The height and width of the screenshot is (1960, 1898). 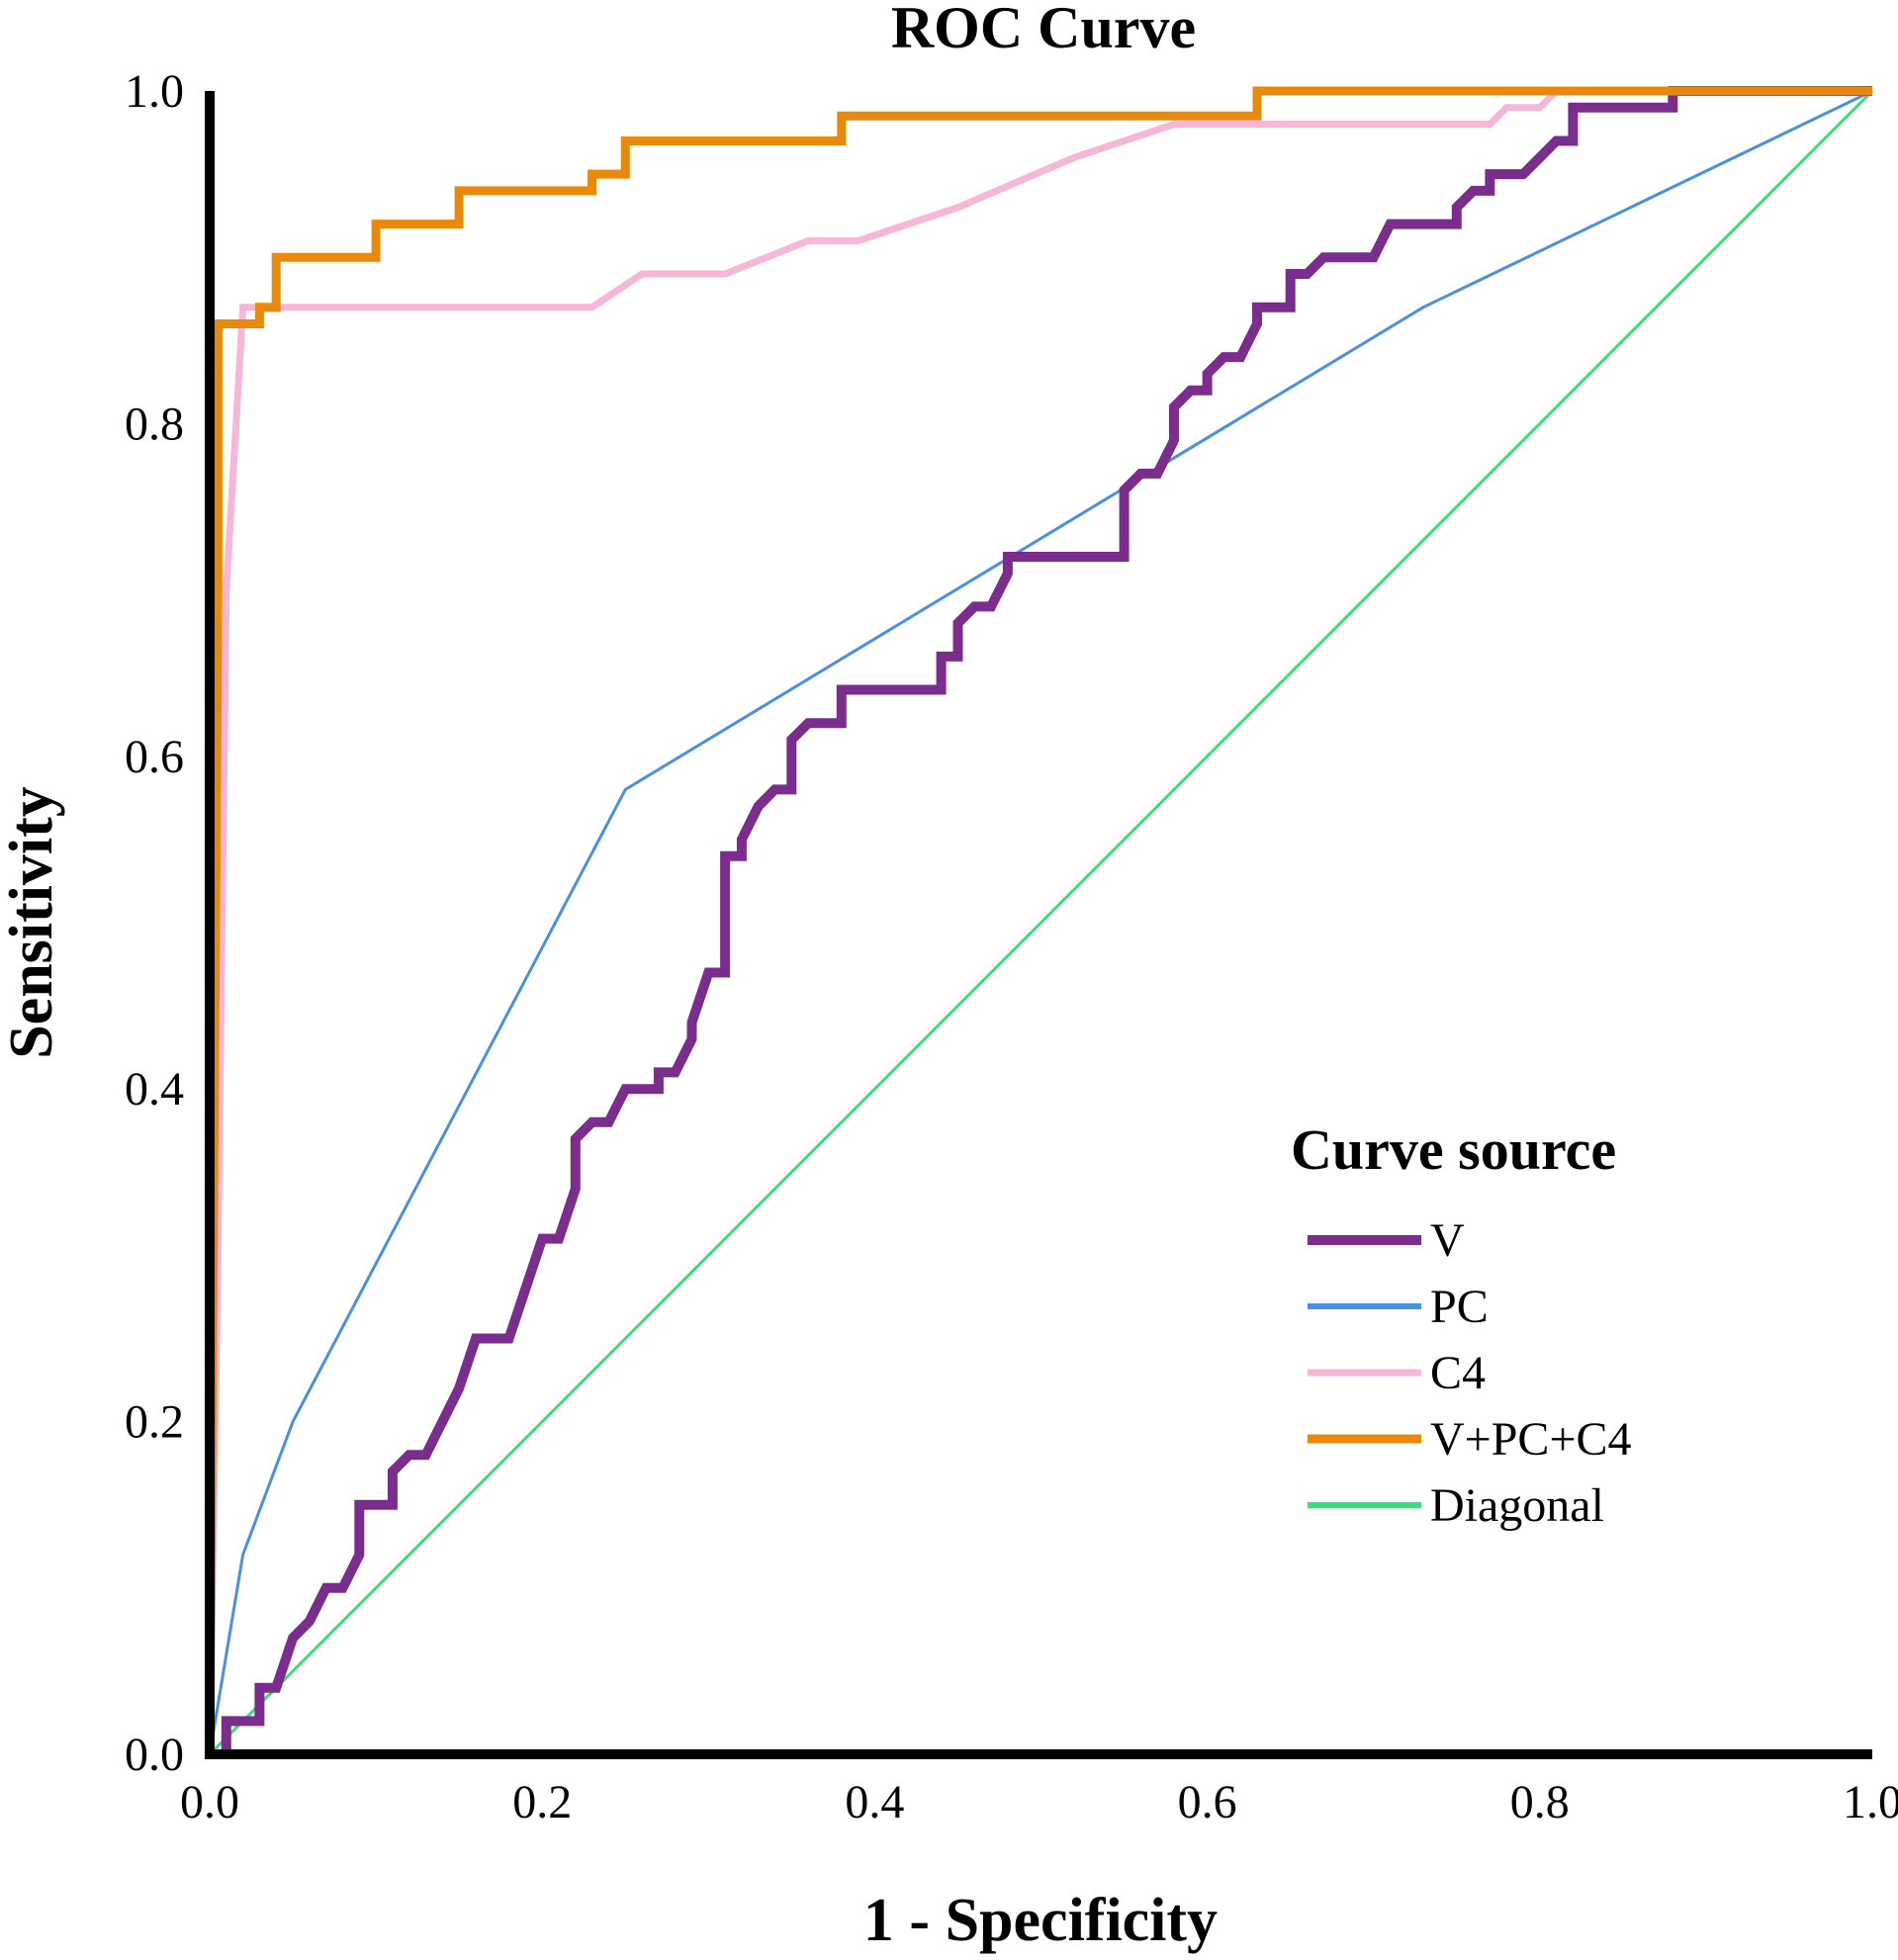 What do you see at coordinates (1540, 1802) in the screenshot?
I see `x-tick-label: 0.8` at bounding box center [1540, 1802].